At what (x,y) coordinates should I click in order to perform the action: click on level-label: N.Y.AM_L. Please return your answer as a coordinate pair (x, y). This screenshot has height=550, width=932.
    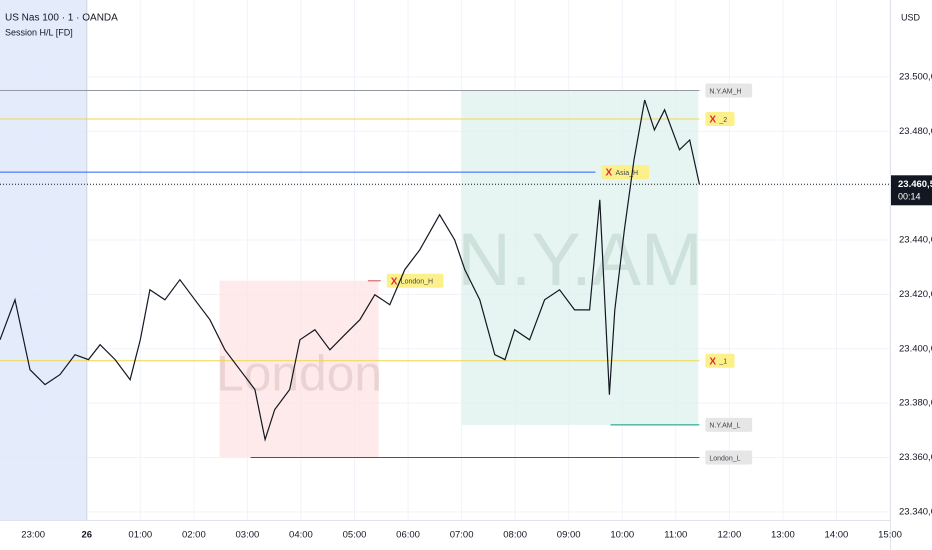
    Looking at the image, I should click on (724, 426).